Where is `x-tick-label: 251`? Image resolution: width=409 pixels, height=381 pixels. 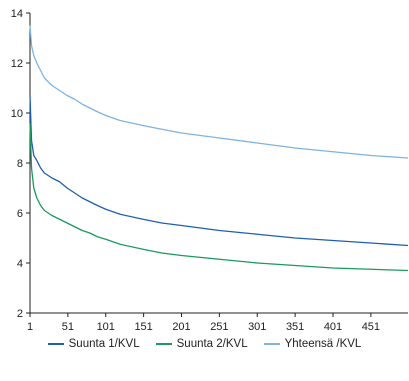
x-tick-label: 251 is located at coordinates (219, 327).